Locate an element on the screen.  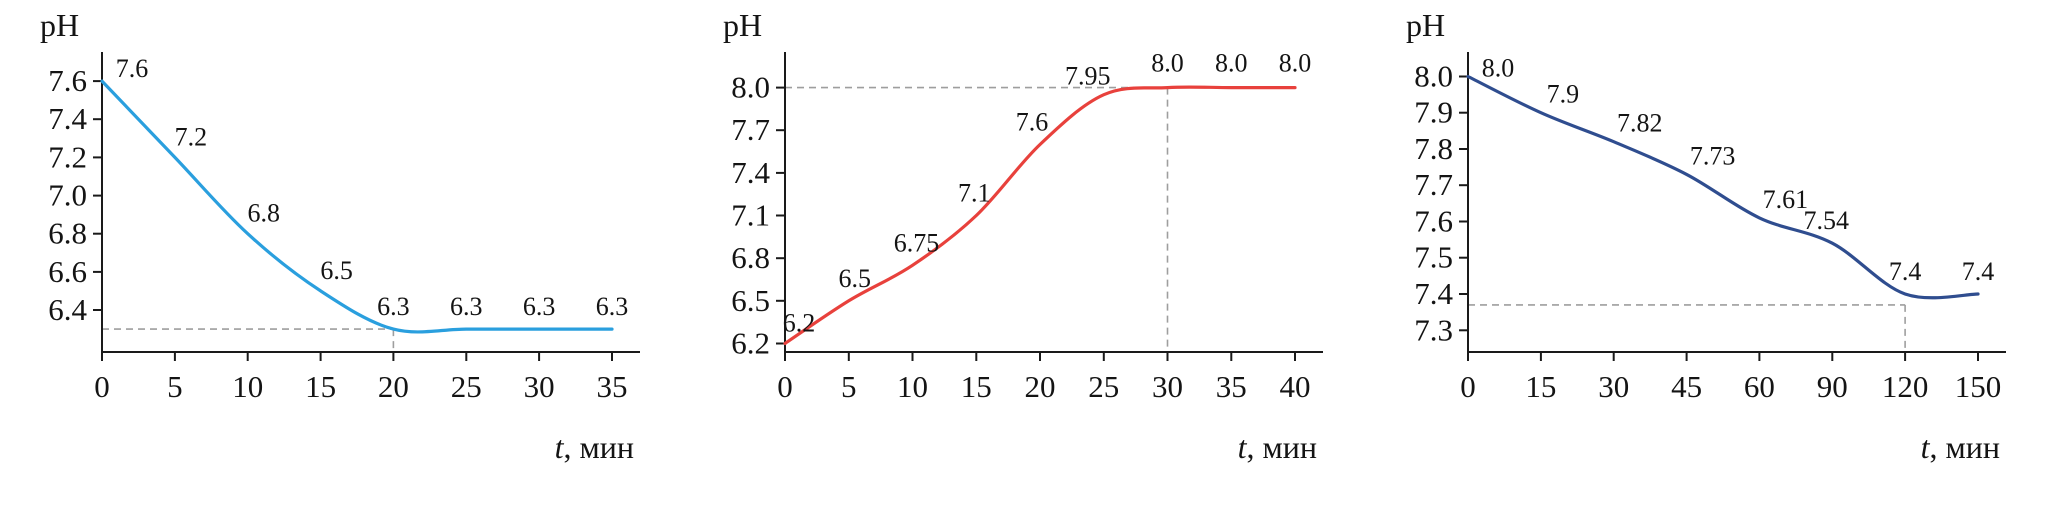
point-label: 6.75 is located at coordinates (917, 242).